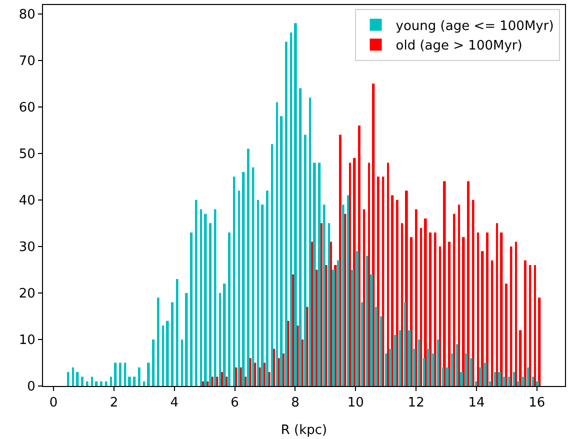 This screenshot has width=571, height=439. Describe the element at coordinates (27, 108) in the screenshot. I see `y-tick-label: 60` at that location.